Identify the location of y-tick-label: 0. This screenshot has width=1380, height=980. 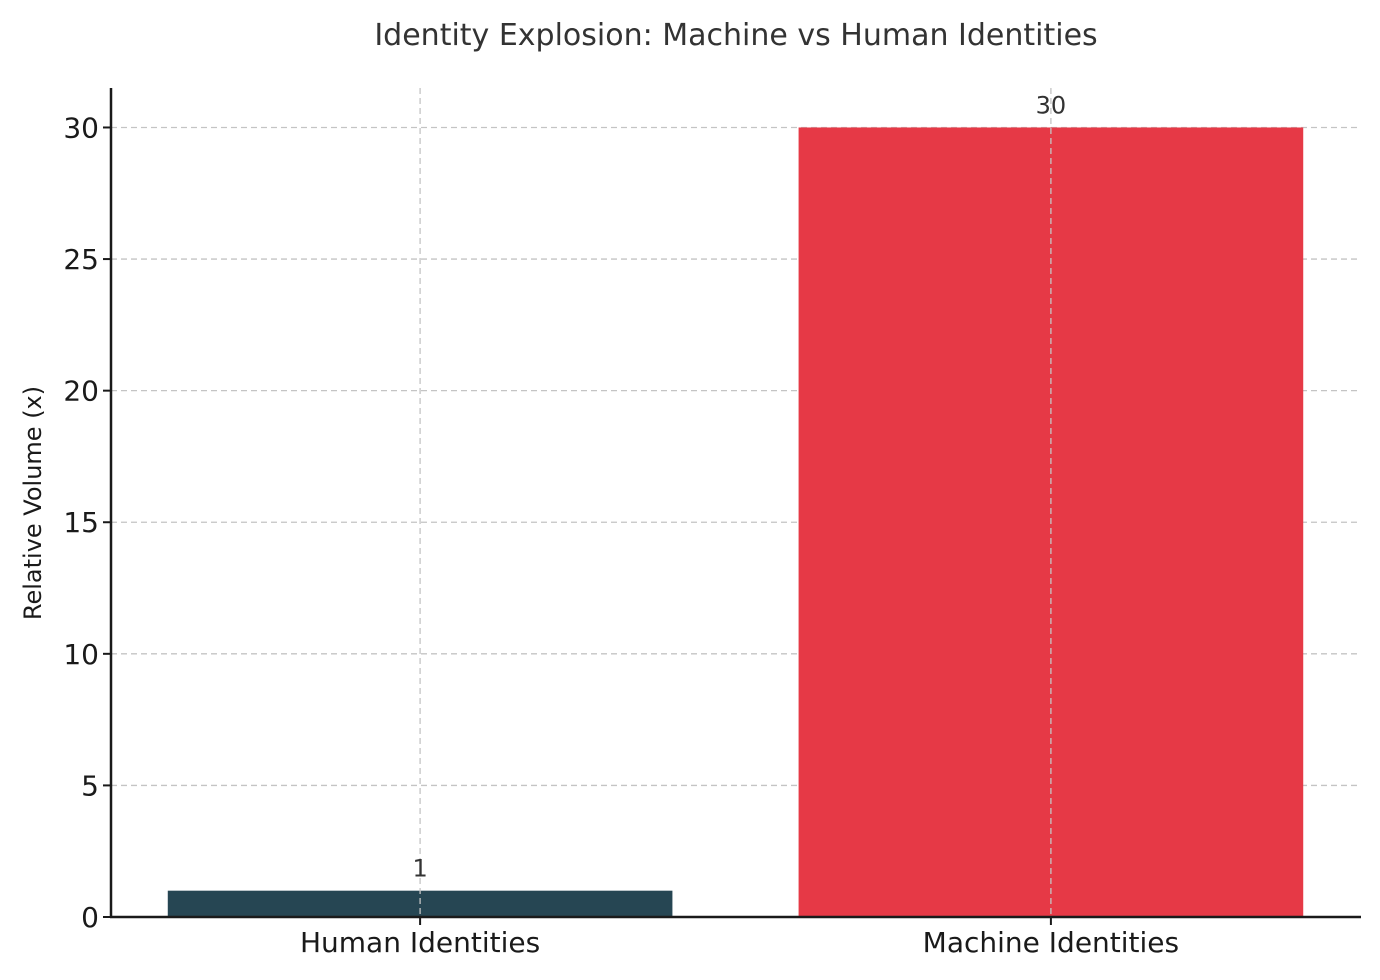
(90, 917).